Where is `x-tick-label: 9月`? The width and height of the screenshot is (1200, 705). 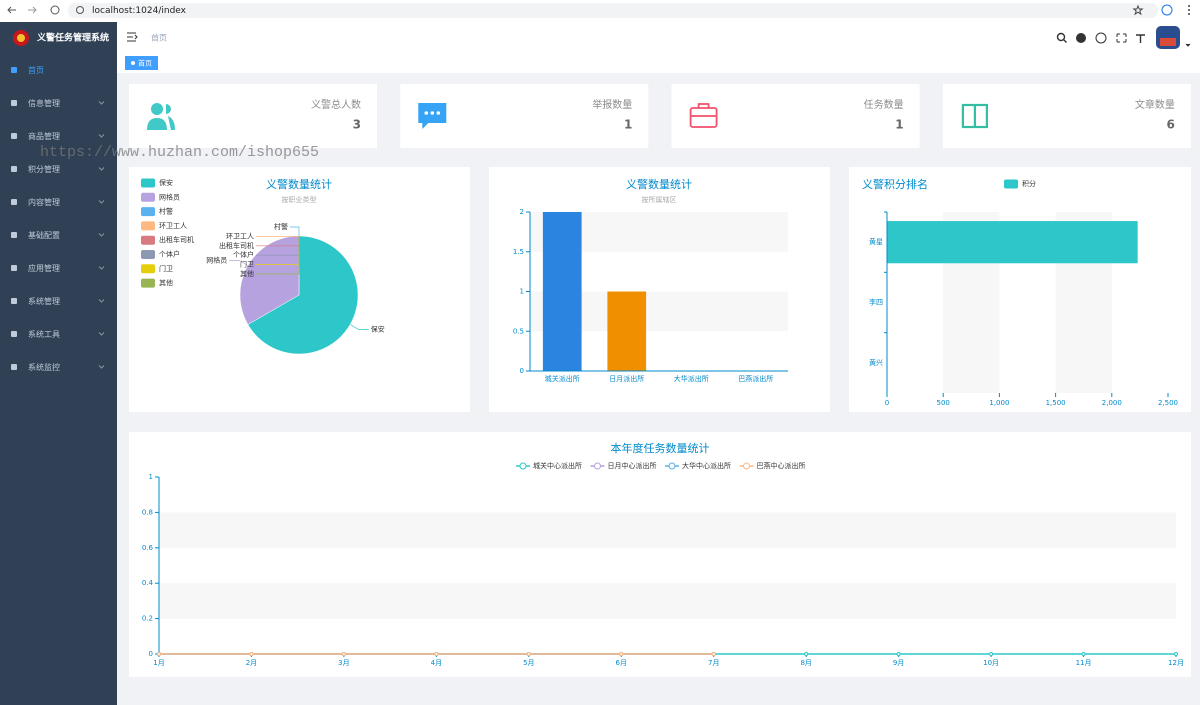
x-tick-label: 9月 is located at coordinates (898, 663).